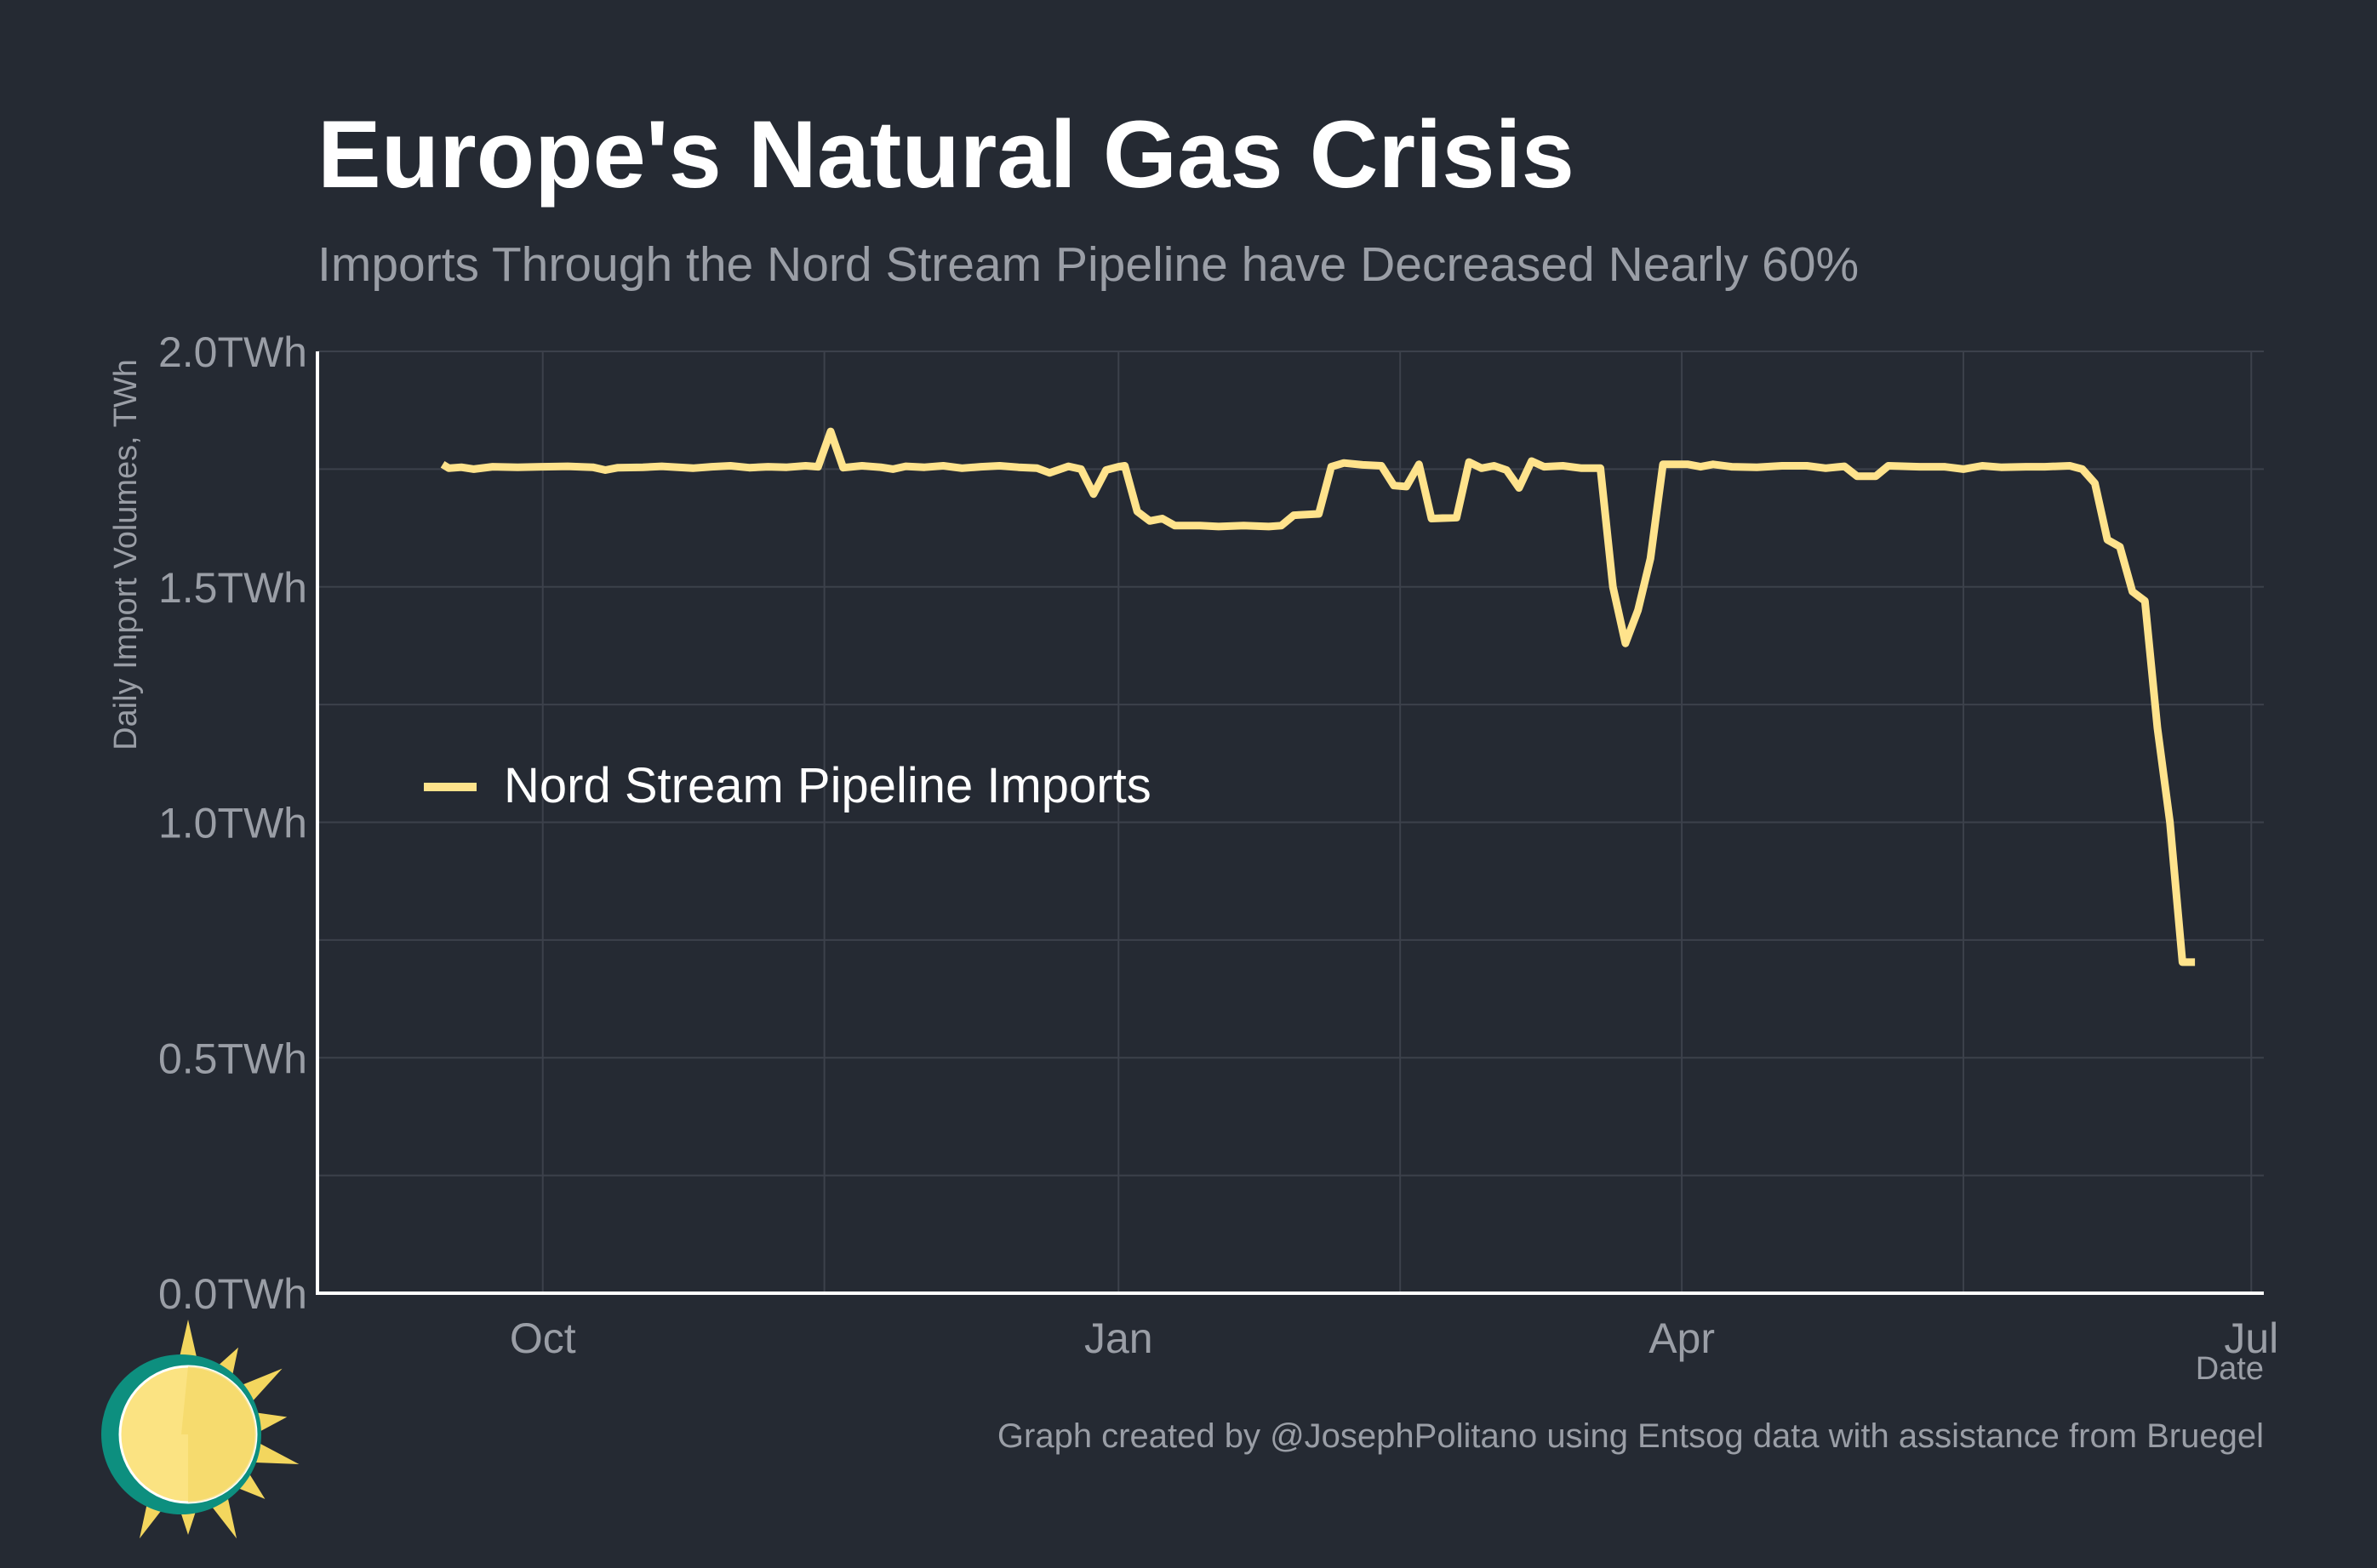 The height and width of the screenshot is (1568, 2377). What do you see at coordinates (233, 1294) in the screenshot?
I see `y-tick-label: 0.0TWh` at bounding box center [233, 1294].